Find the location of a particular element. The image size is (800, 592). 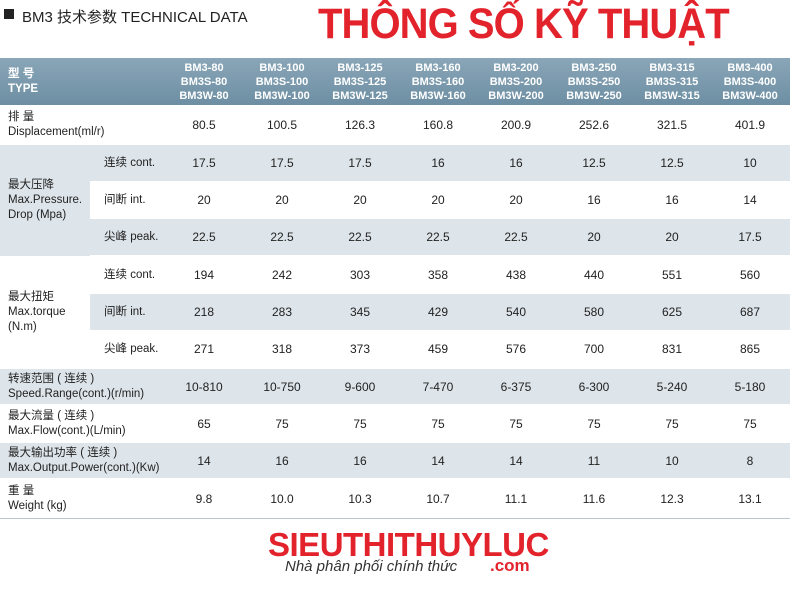

value-cell: 401.9 is located at coordinates (750, 124).